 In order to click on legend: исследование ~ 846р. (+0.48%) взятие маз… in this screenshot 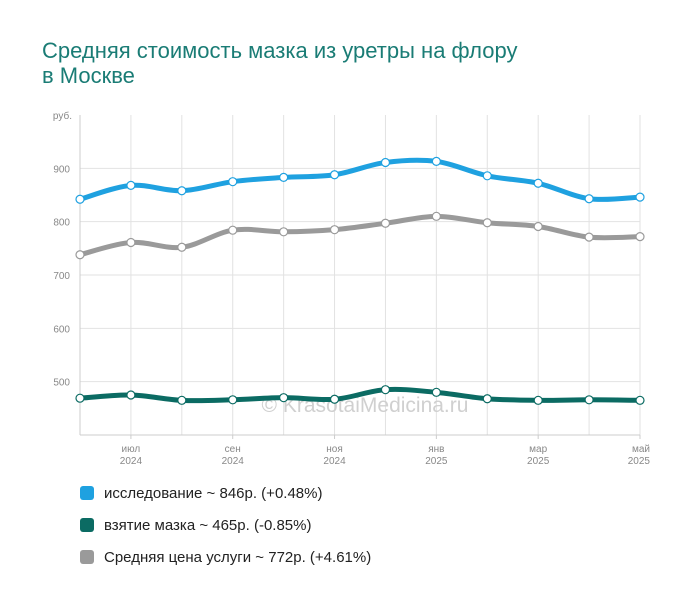, I will do `click(225, 530)`.